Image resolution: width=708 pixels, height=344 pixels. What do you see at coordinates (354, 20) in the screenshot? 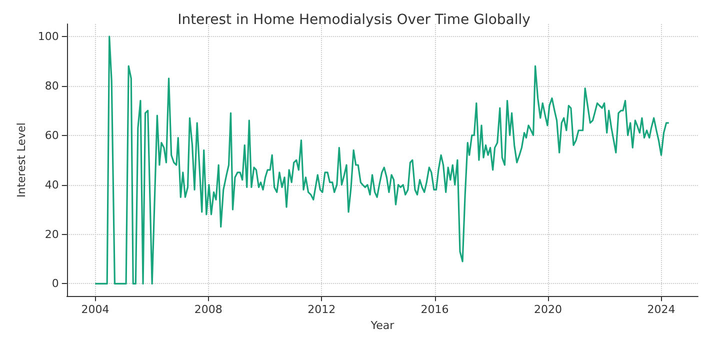
I see `chart-title: Interest in Home Hemodialysis Over Time Globally` at bounding box center [354, 20].